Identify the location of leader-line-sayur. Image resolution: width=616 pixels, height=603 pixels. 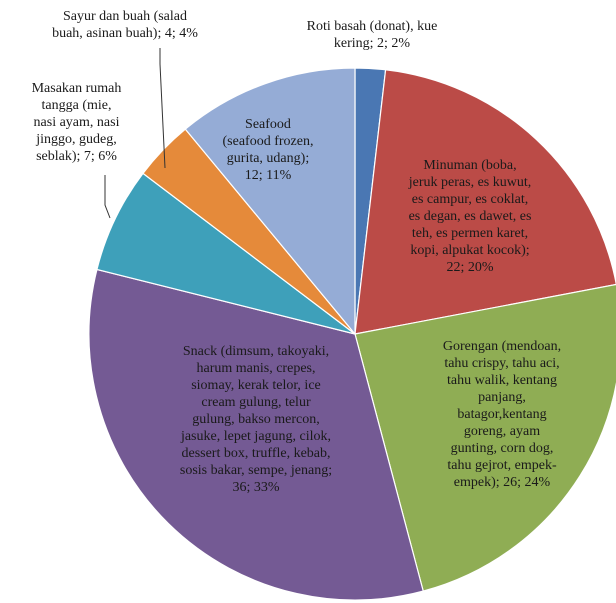
(162, 108).